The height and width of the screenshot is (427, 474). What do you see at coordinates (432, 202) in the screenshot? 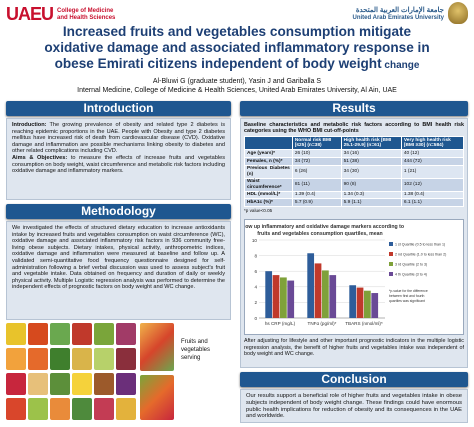
I see `table-cell: 6.1 (1.1)` at bounding box center [432, 202].